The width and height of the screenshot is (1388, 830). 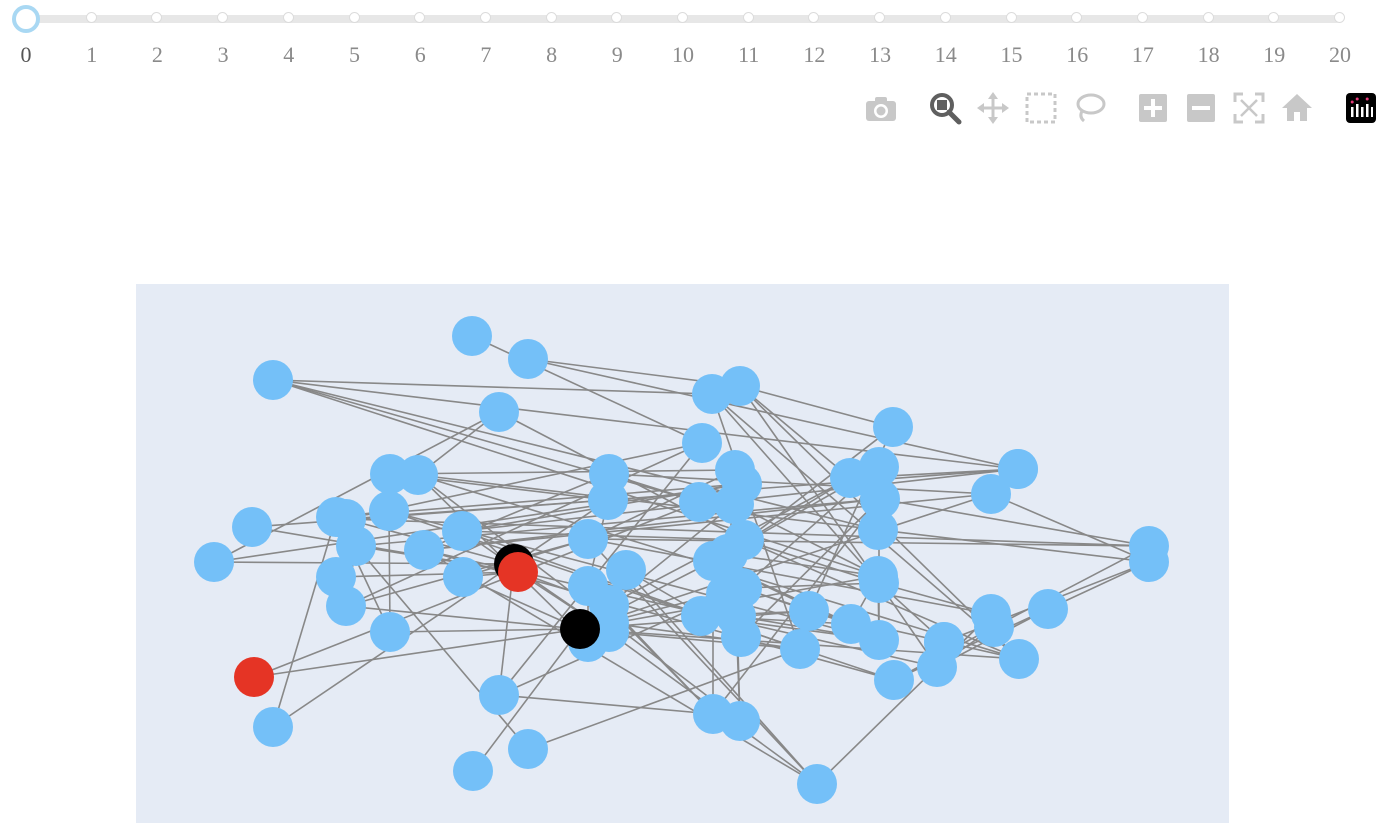 I want to click on slider-step-label: 20, so click(x=1340, y=54).